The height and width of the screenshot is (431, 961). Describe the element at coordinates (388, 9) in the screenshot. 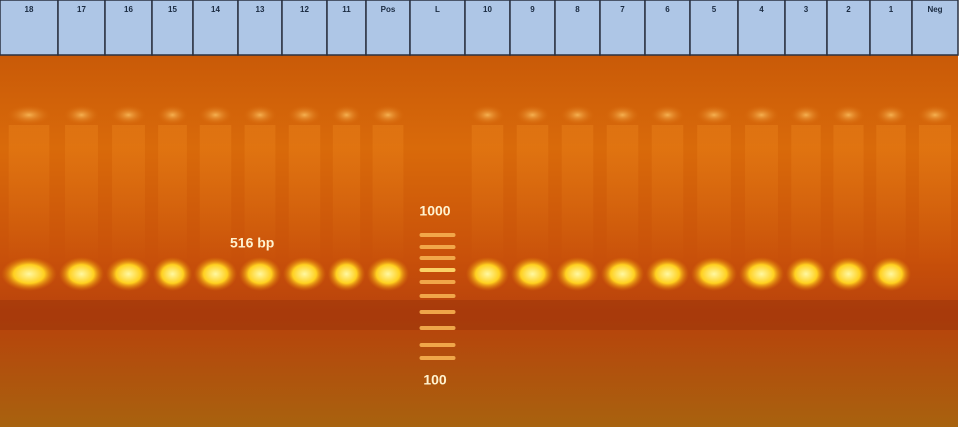

I see `lane-label: Pos` at that location.